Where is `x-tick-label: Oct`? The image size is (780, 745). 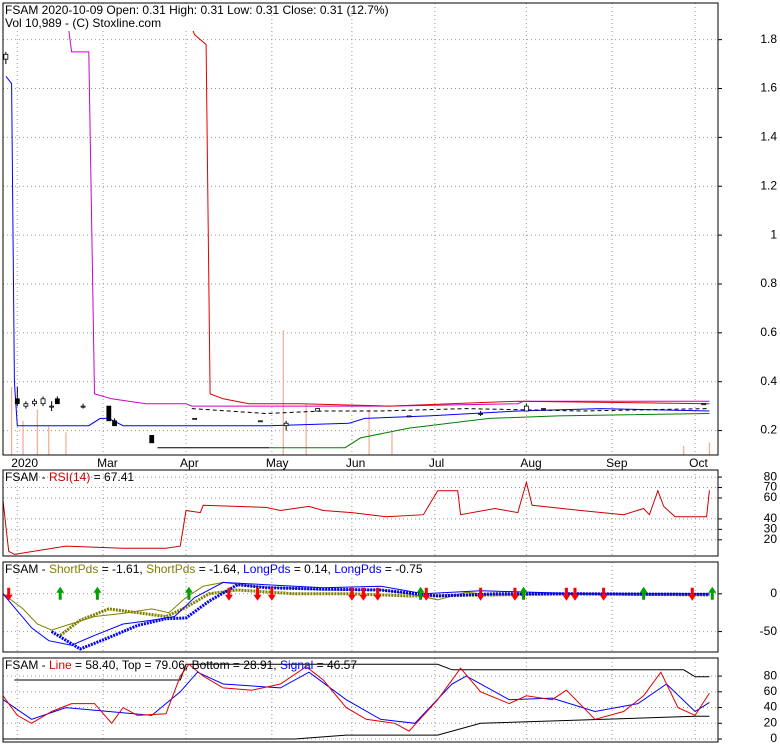
x-tick-label: Oct is located at coordinates (698, 463).